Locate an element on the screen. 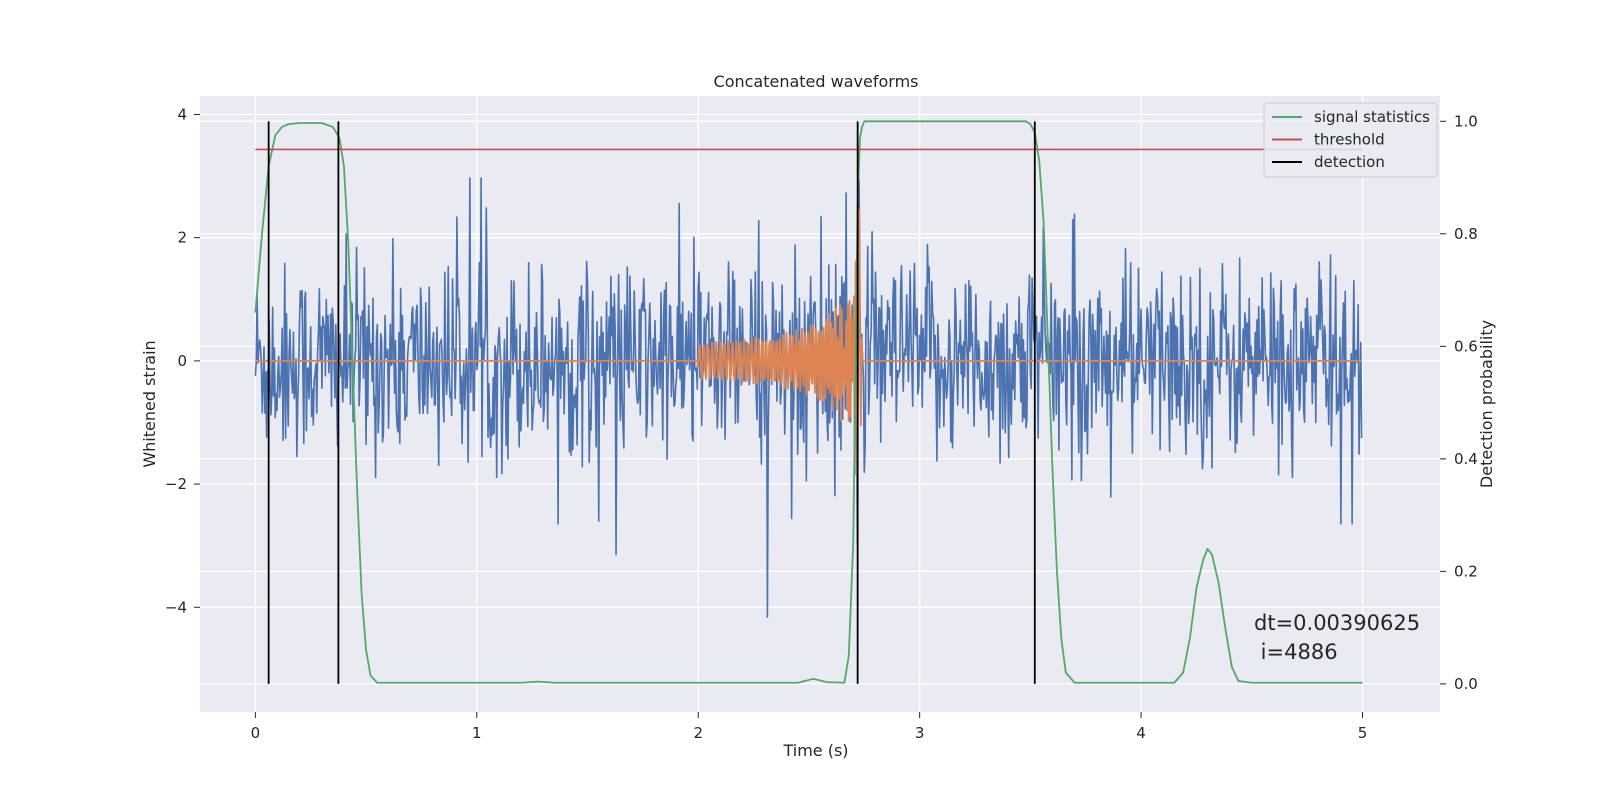 This screenshot has width=1600, height=800. y-right-tick-label: 0.8 is located at coordinates (1466, 234).